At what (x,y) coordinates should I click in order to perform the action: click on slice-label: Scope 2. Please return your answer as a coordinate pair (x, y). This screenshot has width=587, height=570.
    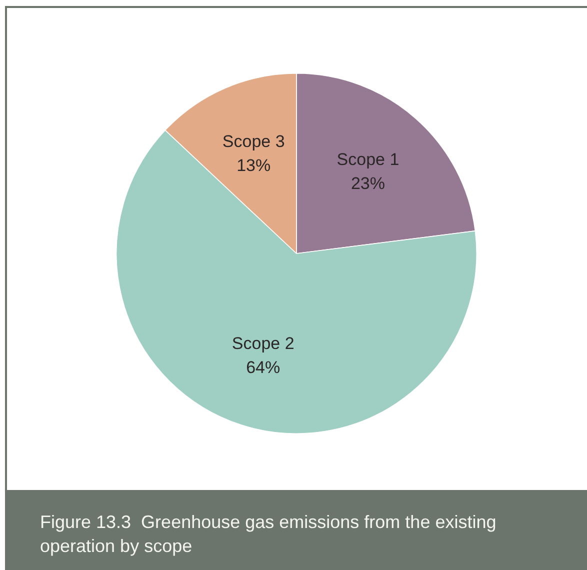
    Looking at the image, I should click on (263, 343).